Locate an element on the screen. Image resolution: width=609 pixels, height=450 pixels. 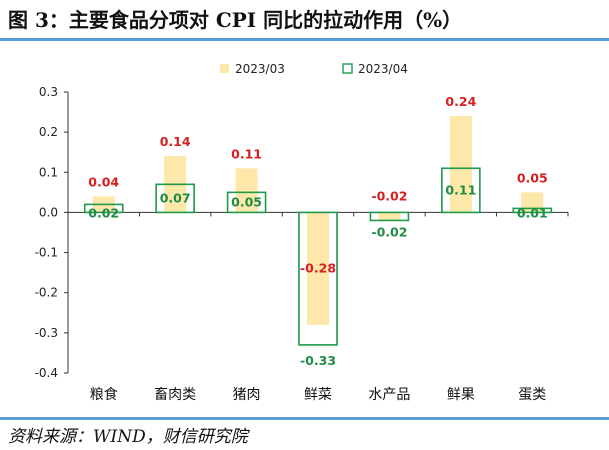
legend-label-2023-03: 2023/03 is located at coordinates (260, 69).